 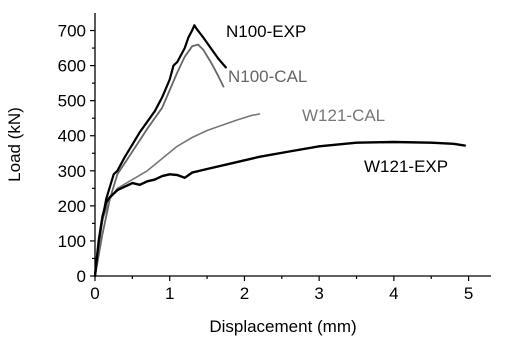 What do you see at coordinates (244, 293) in the screenshot?
I see `x-tick-label: 2` at bounding box center [244, 293].